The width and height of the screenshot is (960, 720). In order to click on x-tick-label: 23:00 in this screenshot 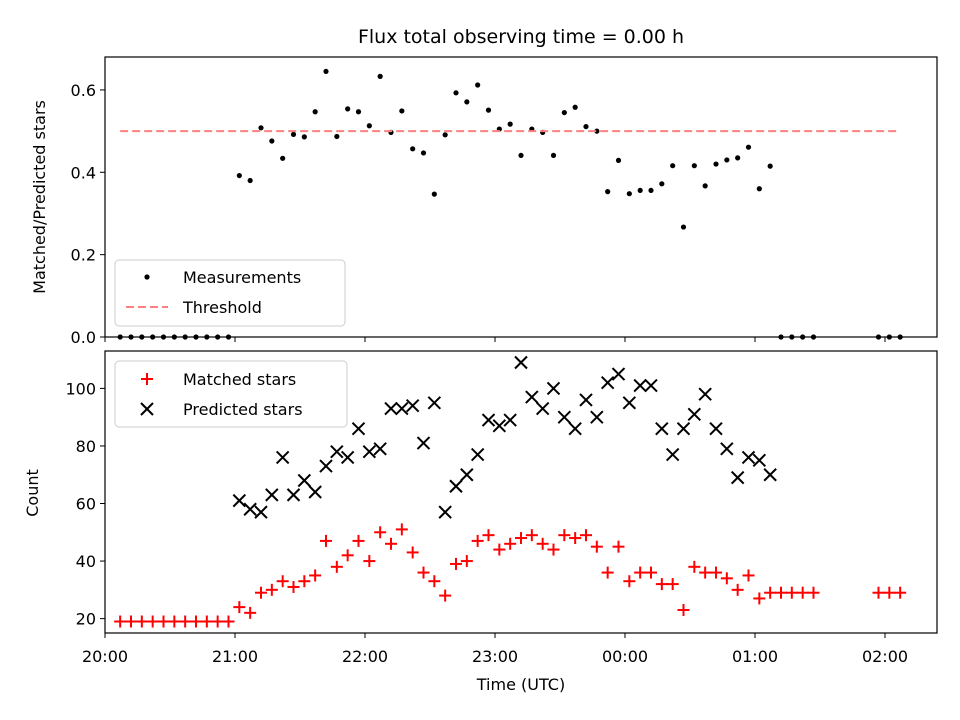, I will do `click(495, 656)`.